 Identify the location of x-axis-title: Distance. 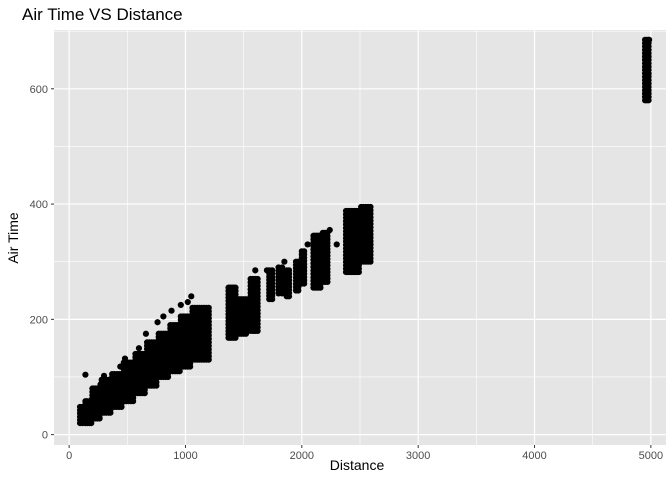
(357, 465).